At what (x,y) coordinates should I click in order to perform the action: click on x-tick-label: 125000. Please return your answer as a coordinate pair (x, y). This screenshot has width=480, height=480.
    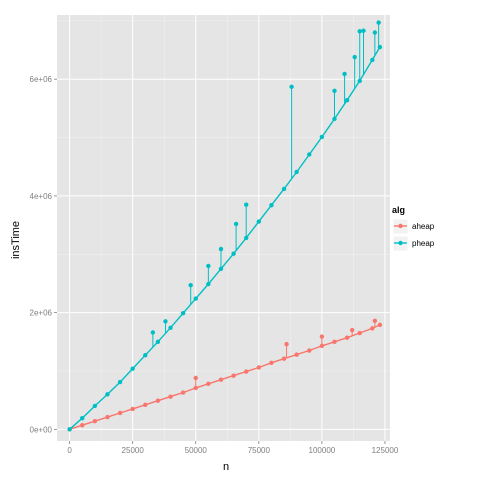
    Looking at the image, I should click on (385, 450).